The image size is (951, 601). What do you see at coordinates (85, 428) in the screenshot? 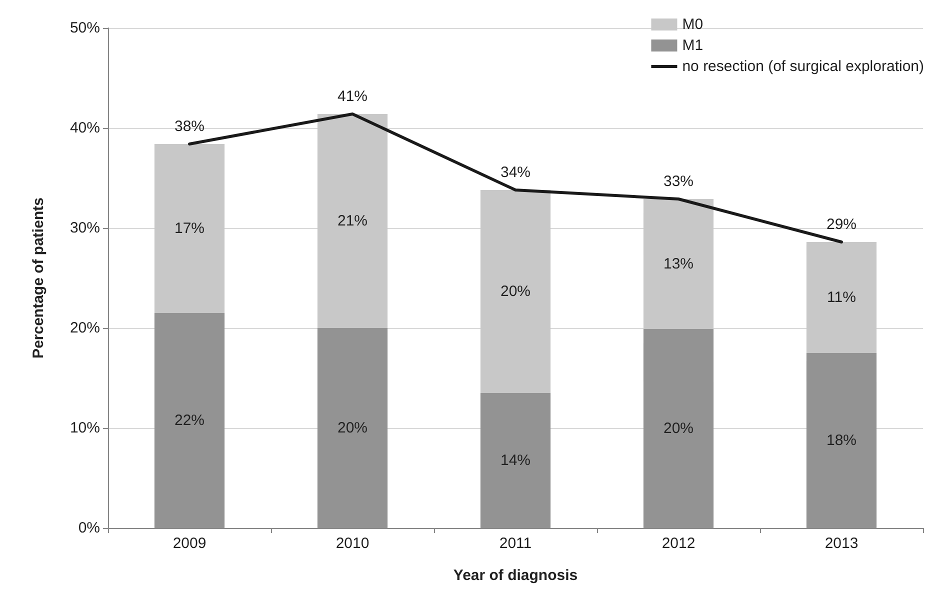
I see `y-tick-label: 10%` at bounding box center [85, 428].